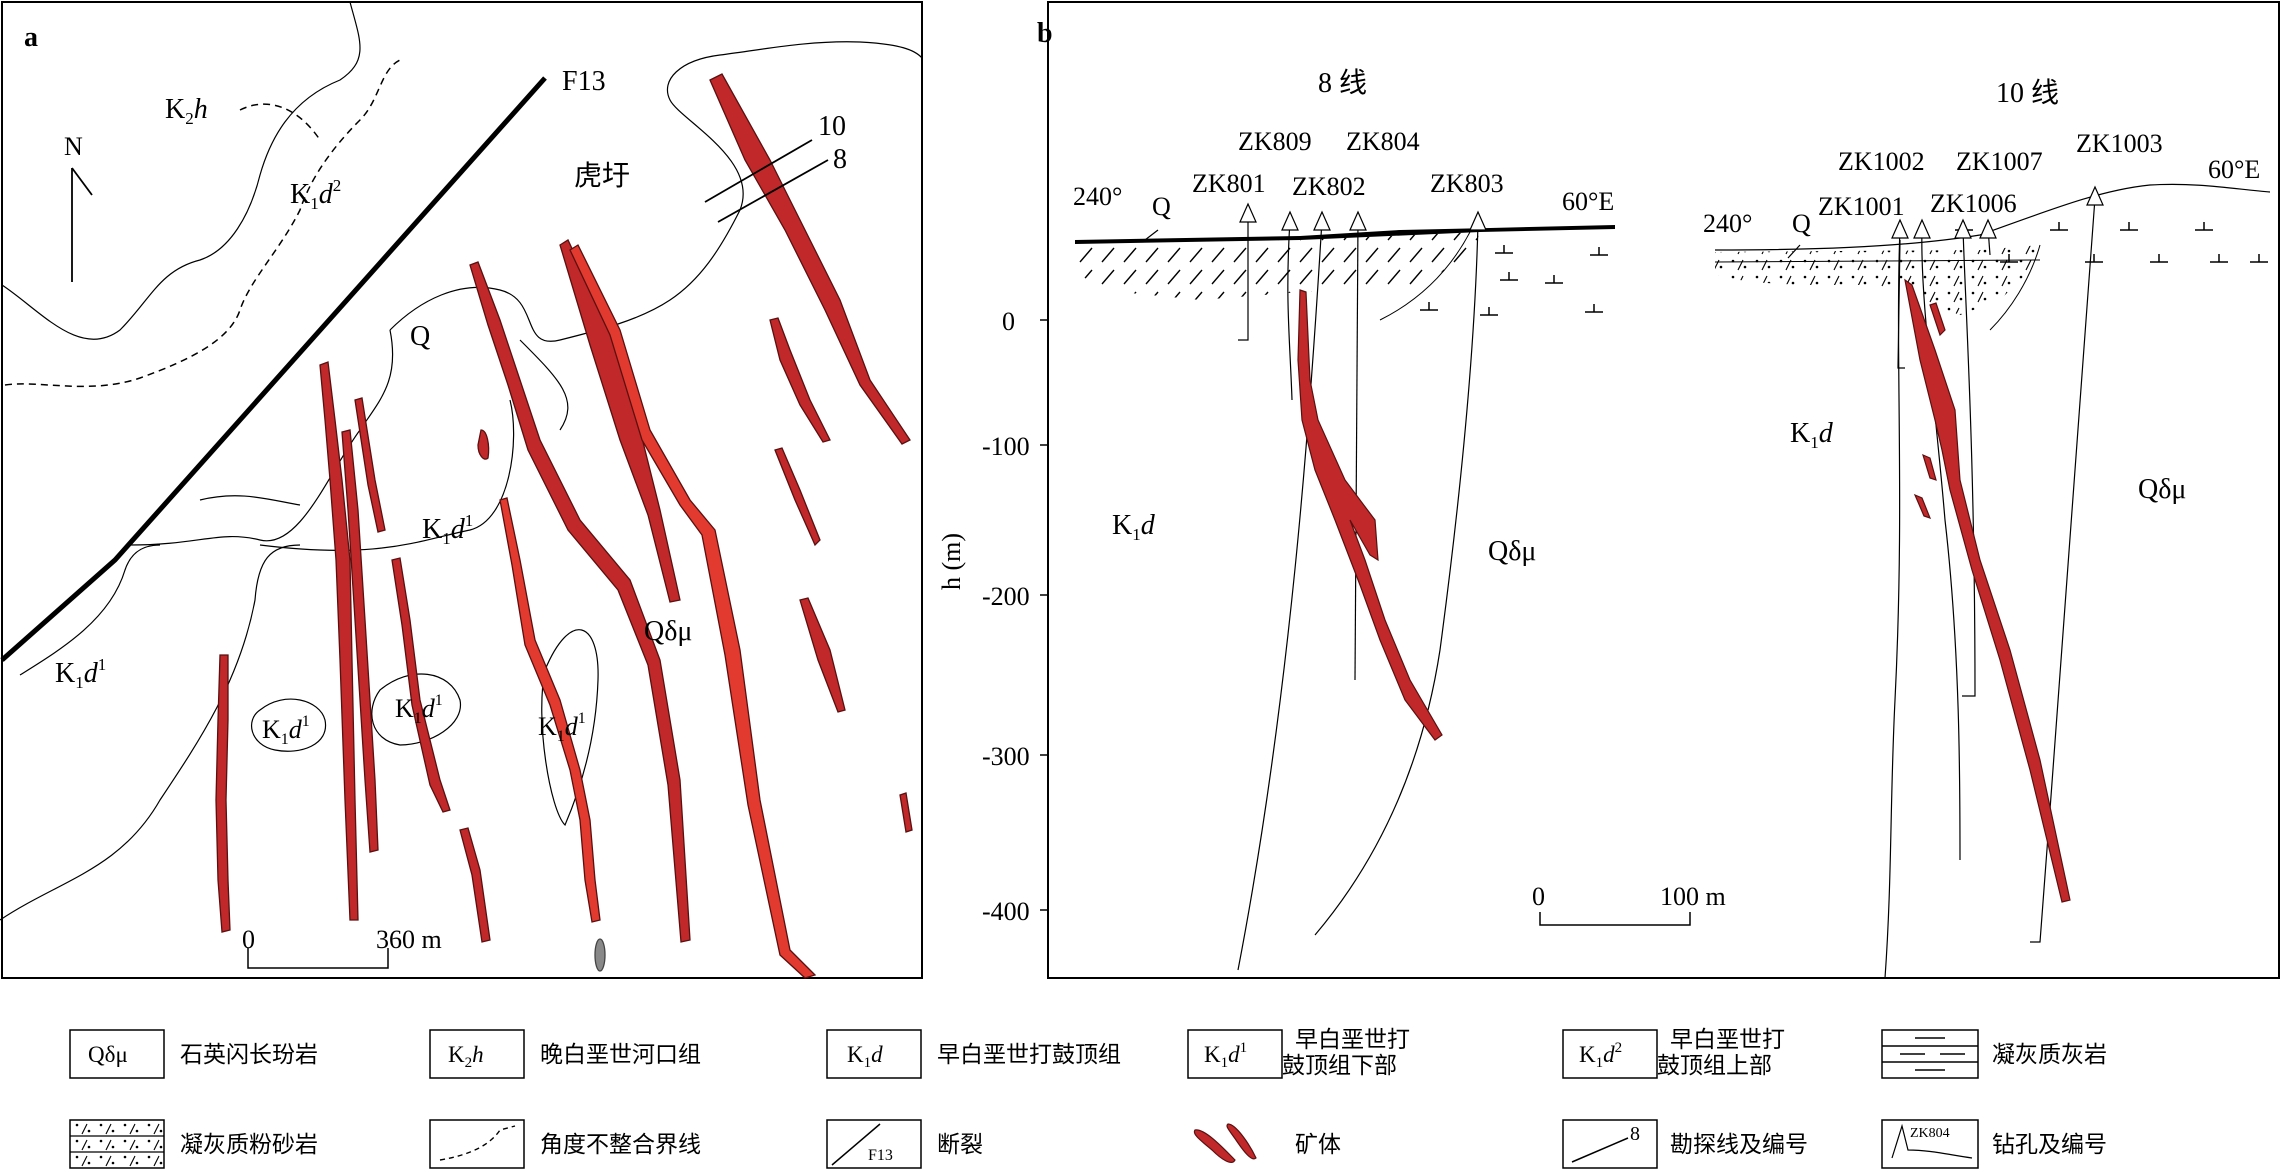  I want to click on legend-item-exploration-line: 8 勘探线及编号, so click(1685, 1144).